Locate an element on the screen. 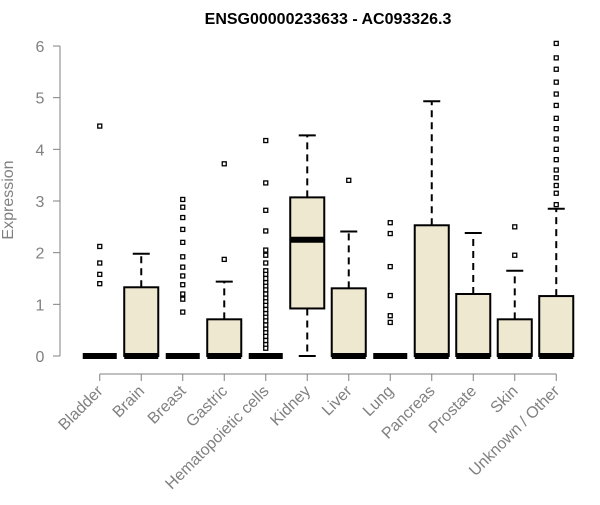 This screenshot has width=600, height=505. chart-title: ENSG00000233633 - AC093326.3 is located at coordinates (328, 19).